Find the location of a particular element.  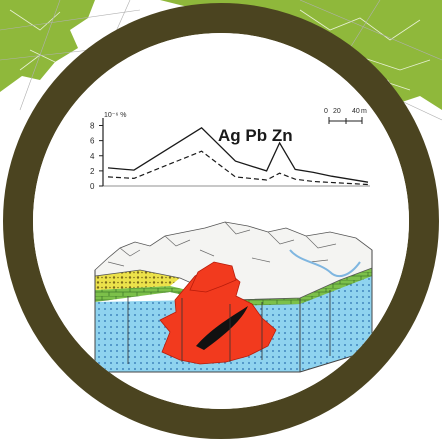

drill-holes is located at coordinates (229, 327).